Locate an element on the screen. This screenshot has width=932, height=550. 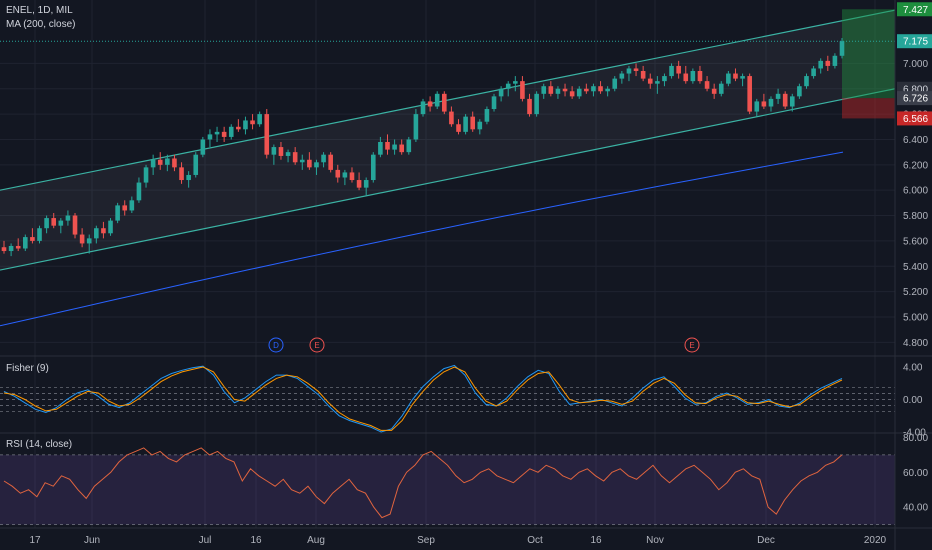
fisher-tick-label: 0.00 is located at coordinates (913, 400).